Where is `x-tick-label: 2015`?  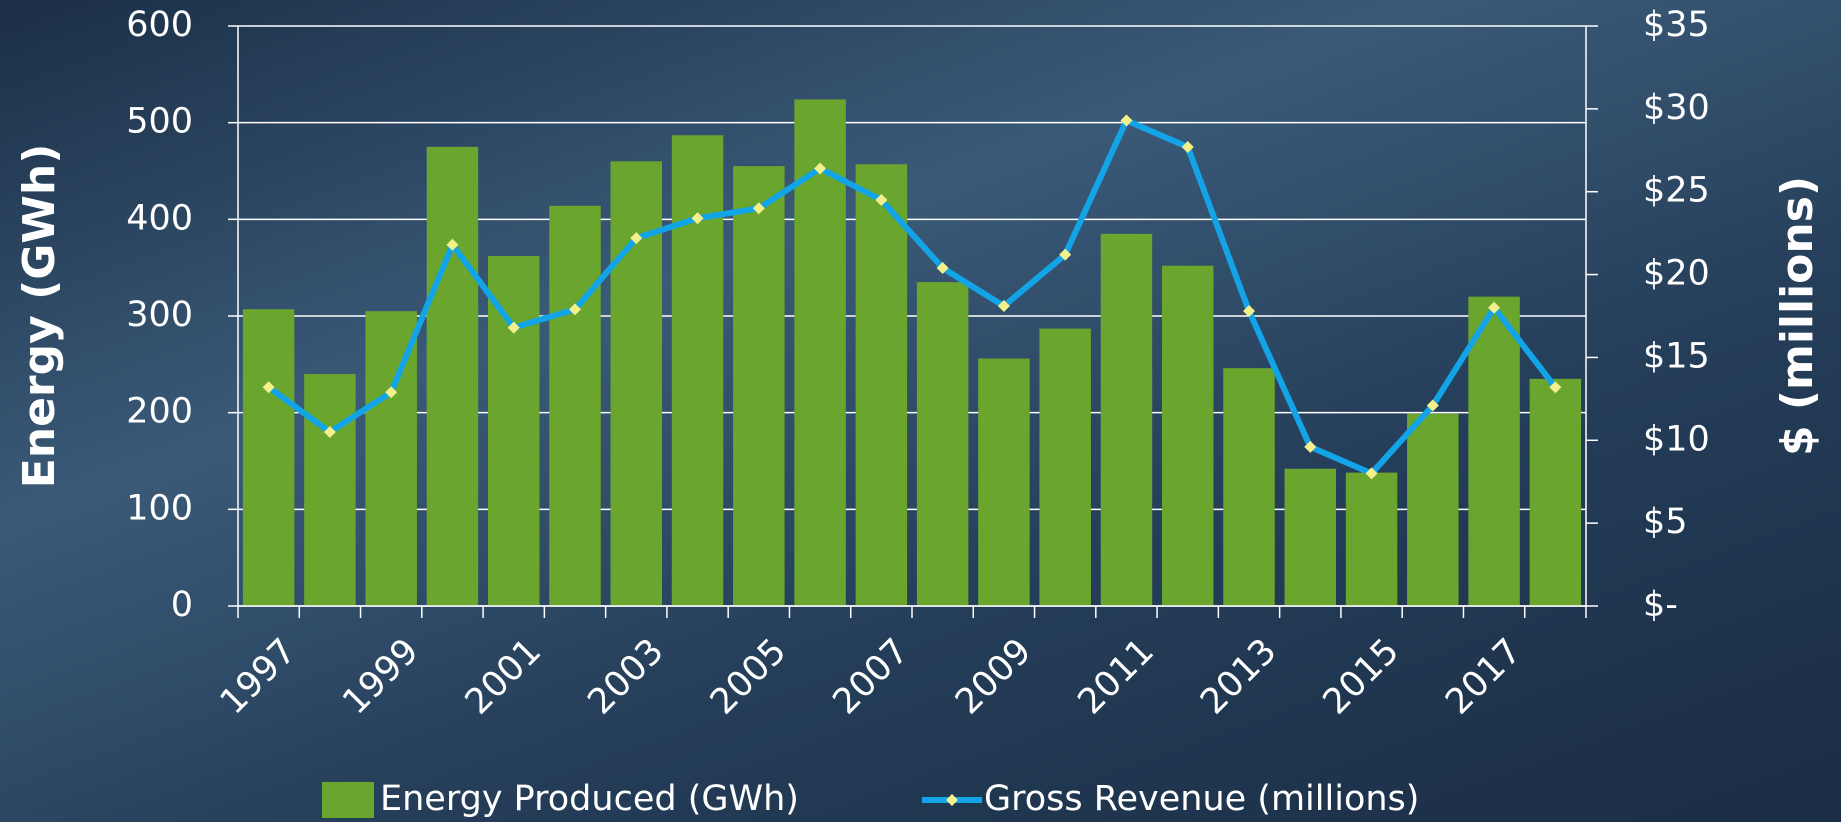 x-tick-label: 2015 is located at coordinates (1361, 676).